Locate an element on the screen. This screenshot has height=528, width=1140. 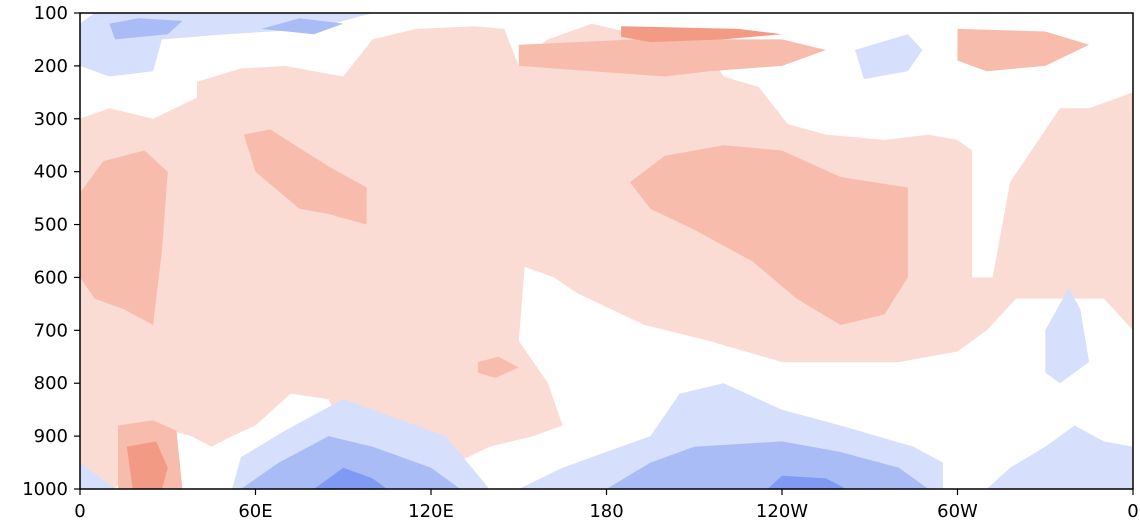
y-tick-label: 400 is located at coordinates (51, 172).